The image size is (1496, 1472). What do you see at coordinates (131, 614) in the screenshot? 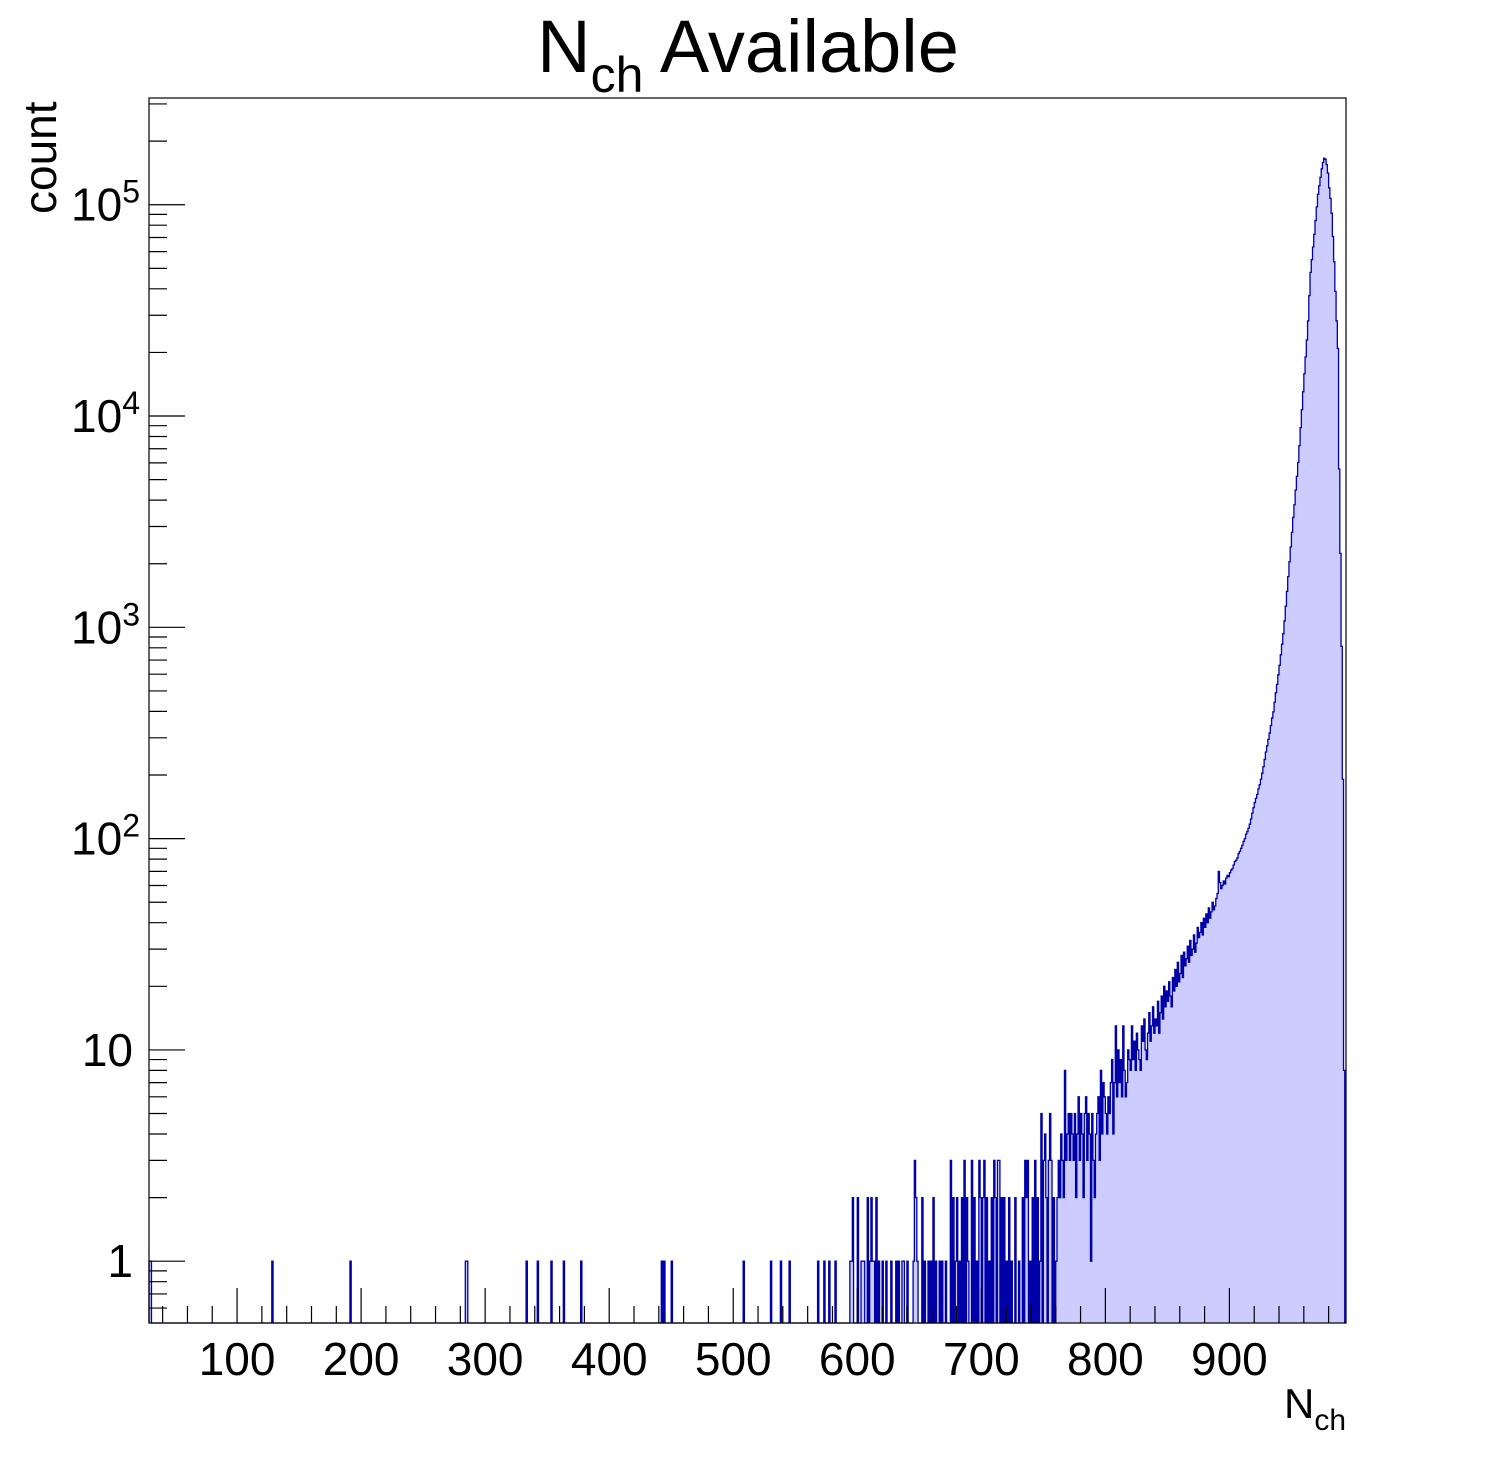
I see `y-tick-label-exponent: 3` at bounding box center [131, 614].